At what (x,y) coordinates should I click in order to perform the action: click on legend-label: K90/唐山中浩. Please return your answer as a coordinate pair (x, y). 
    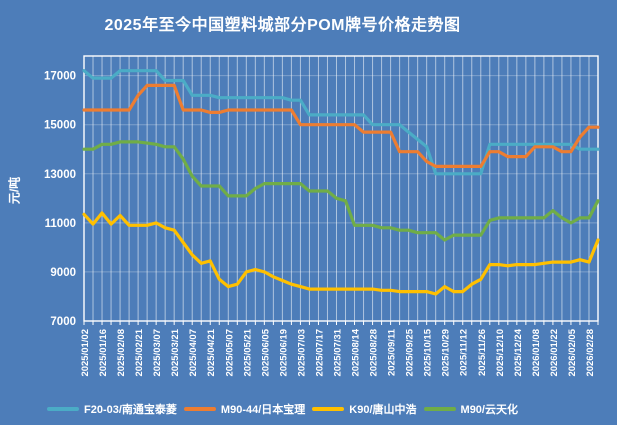
    Looking at the image, I should click on (383, 410).